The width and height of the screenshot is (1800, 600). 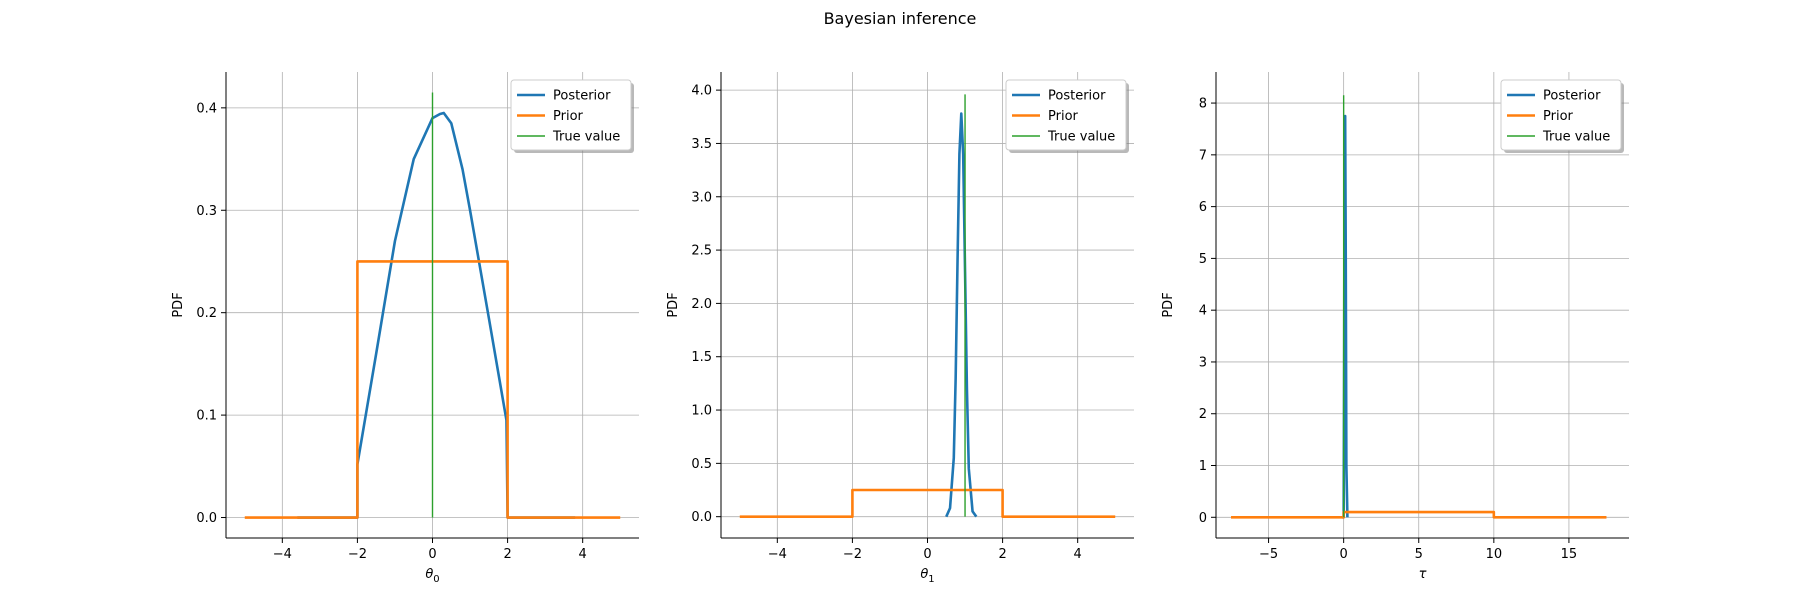 I want to click on x-axis-label-symbol: τ, so click(x=1423, y=574).